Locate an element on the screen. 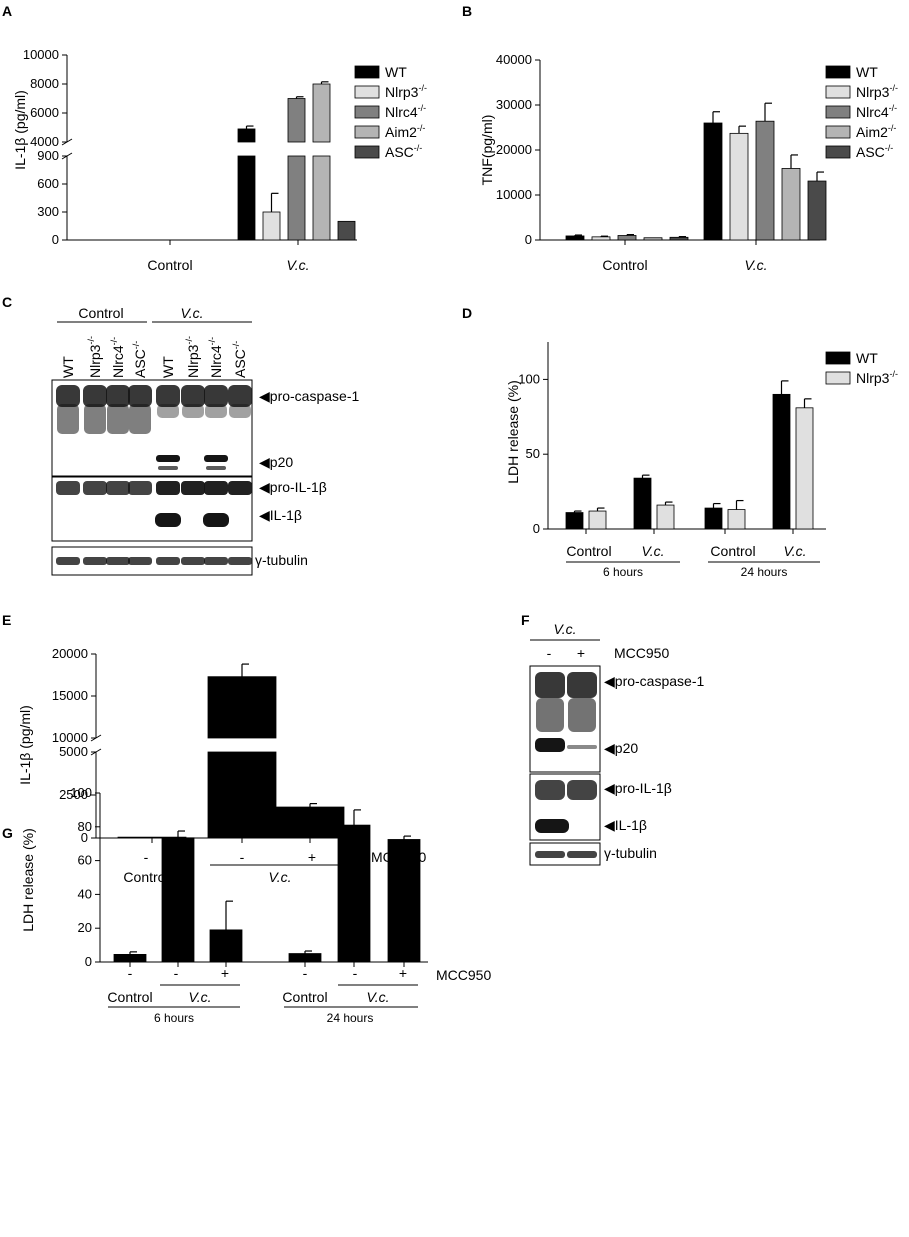 This screenshot has height=1237, width=909. chart-g-sign-5: - is located at coordinates (355, 973).